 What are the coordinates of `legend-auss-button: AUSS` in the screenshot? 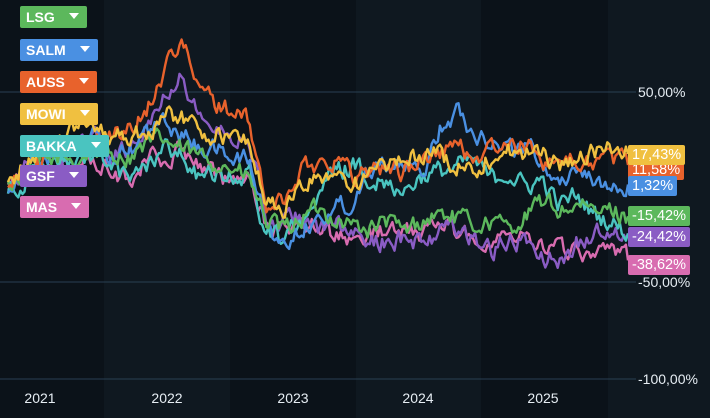 It's located at (58, 82).